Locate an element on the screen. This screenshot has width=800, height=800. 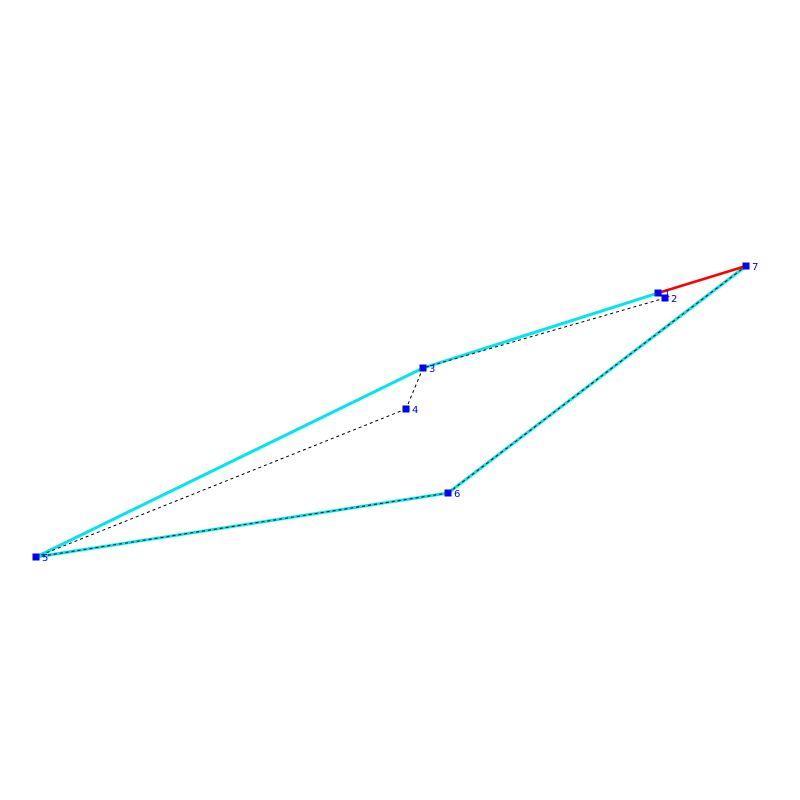
vertex-label-4: 4 is located at coordinates (415, 410).